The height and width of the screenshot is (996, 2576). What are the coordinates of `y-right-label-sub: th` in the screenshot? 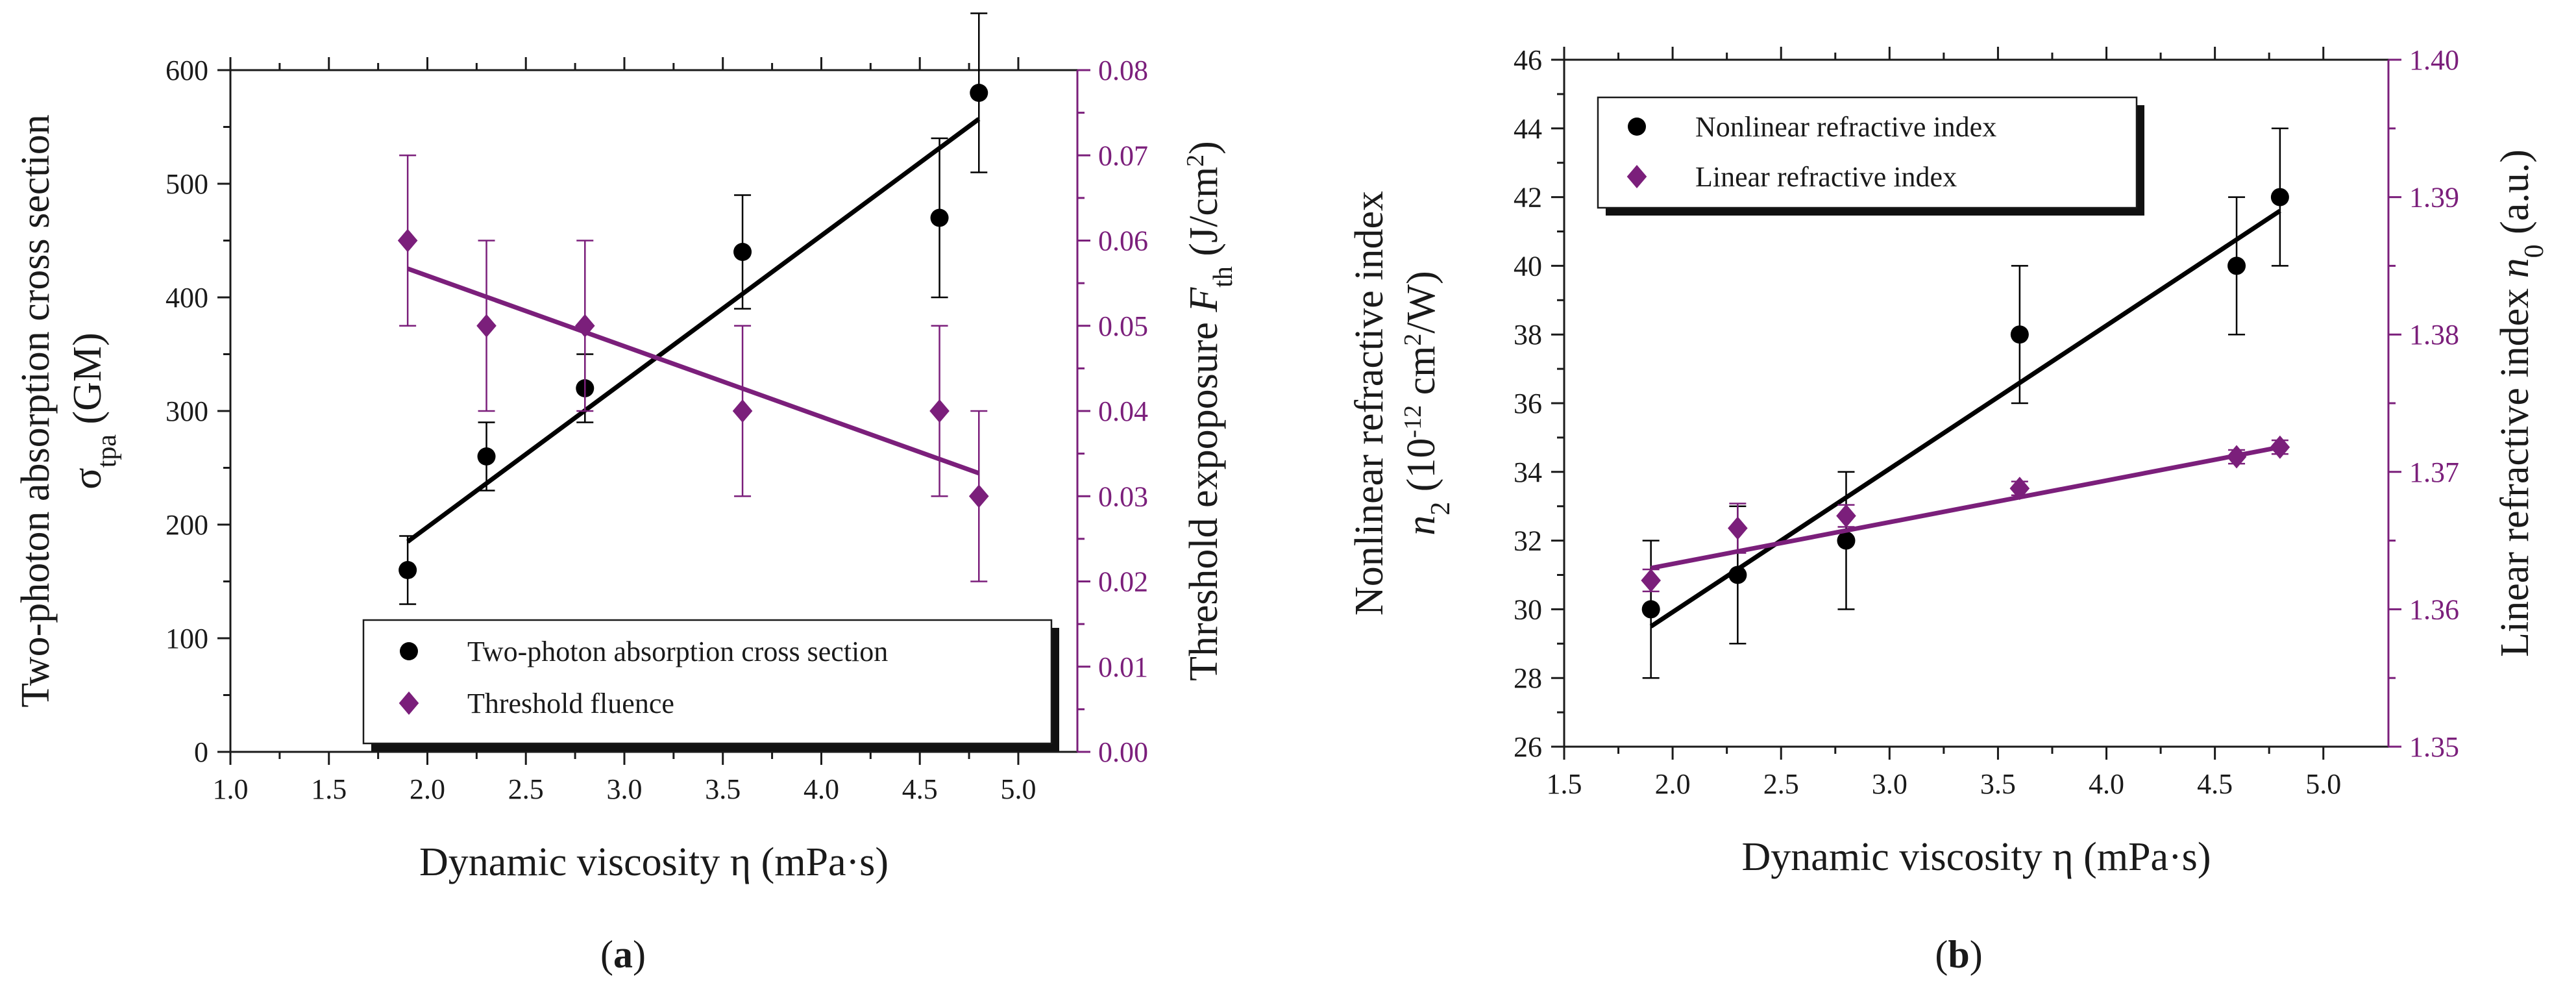 It's located at (1223, 277).